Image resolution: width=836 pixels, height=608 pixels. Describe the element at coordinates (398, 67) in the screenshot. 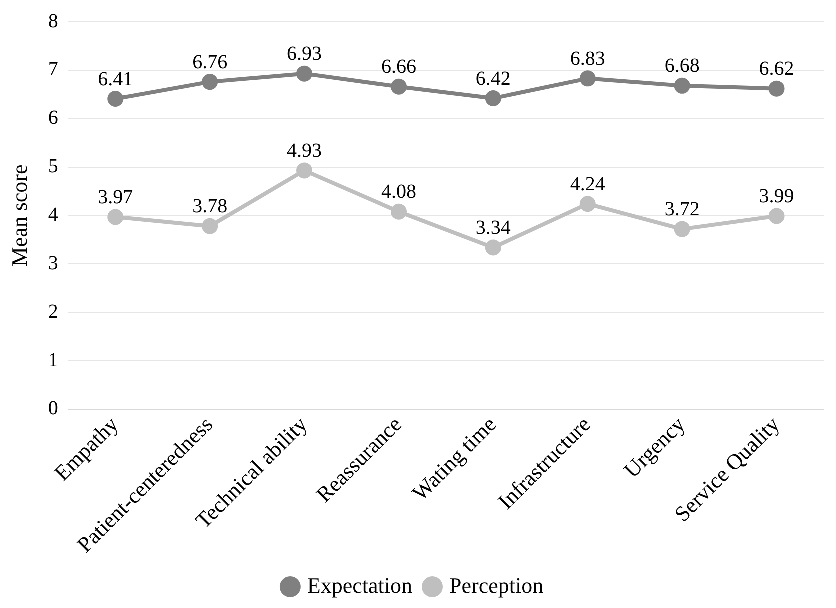

I see `data-label: 6.66` at that location.